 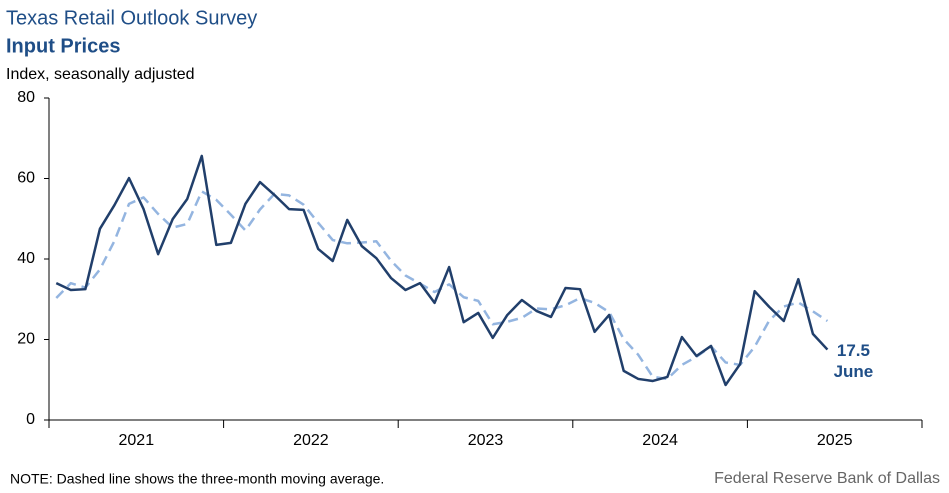 What do you see at coordinates (26, 97) in the screenshot?
I see `y-tick-label: 80` at bounding box center [26, 97].